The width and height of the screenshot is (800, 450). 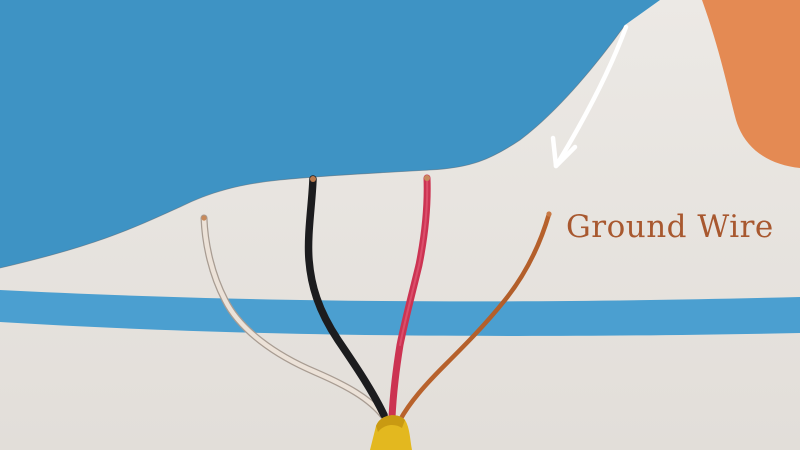 What do you see at coordinates (346, 297) in the screenshot?
I see `black-wire` at bounding box center [346, 297].